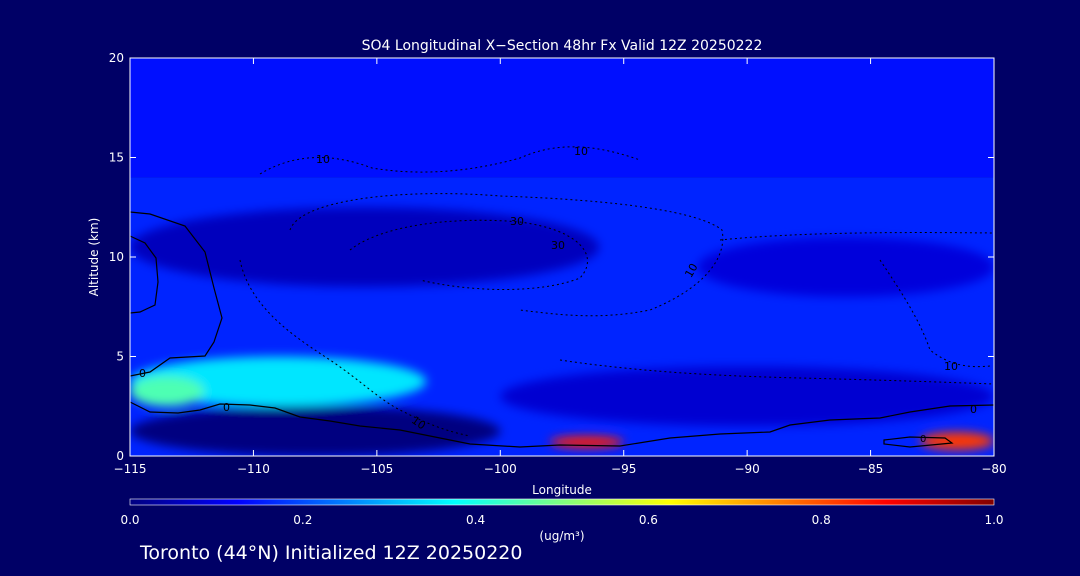 The width and height of the screenshot is (1080, 576). What do you see at coordinates (116, 257) in the screenshot?
I see `y-tick-label: 10` at bounding box center [116, 257].